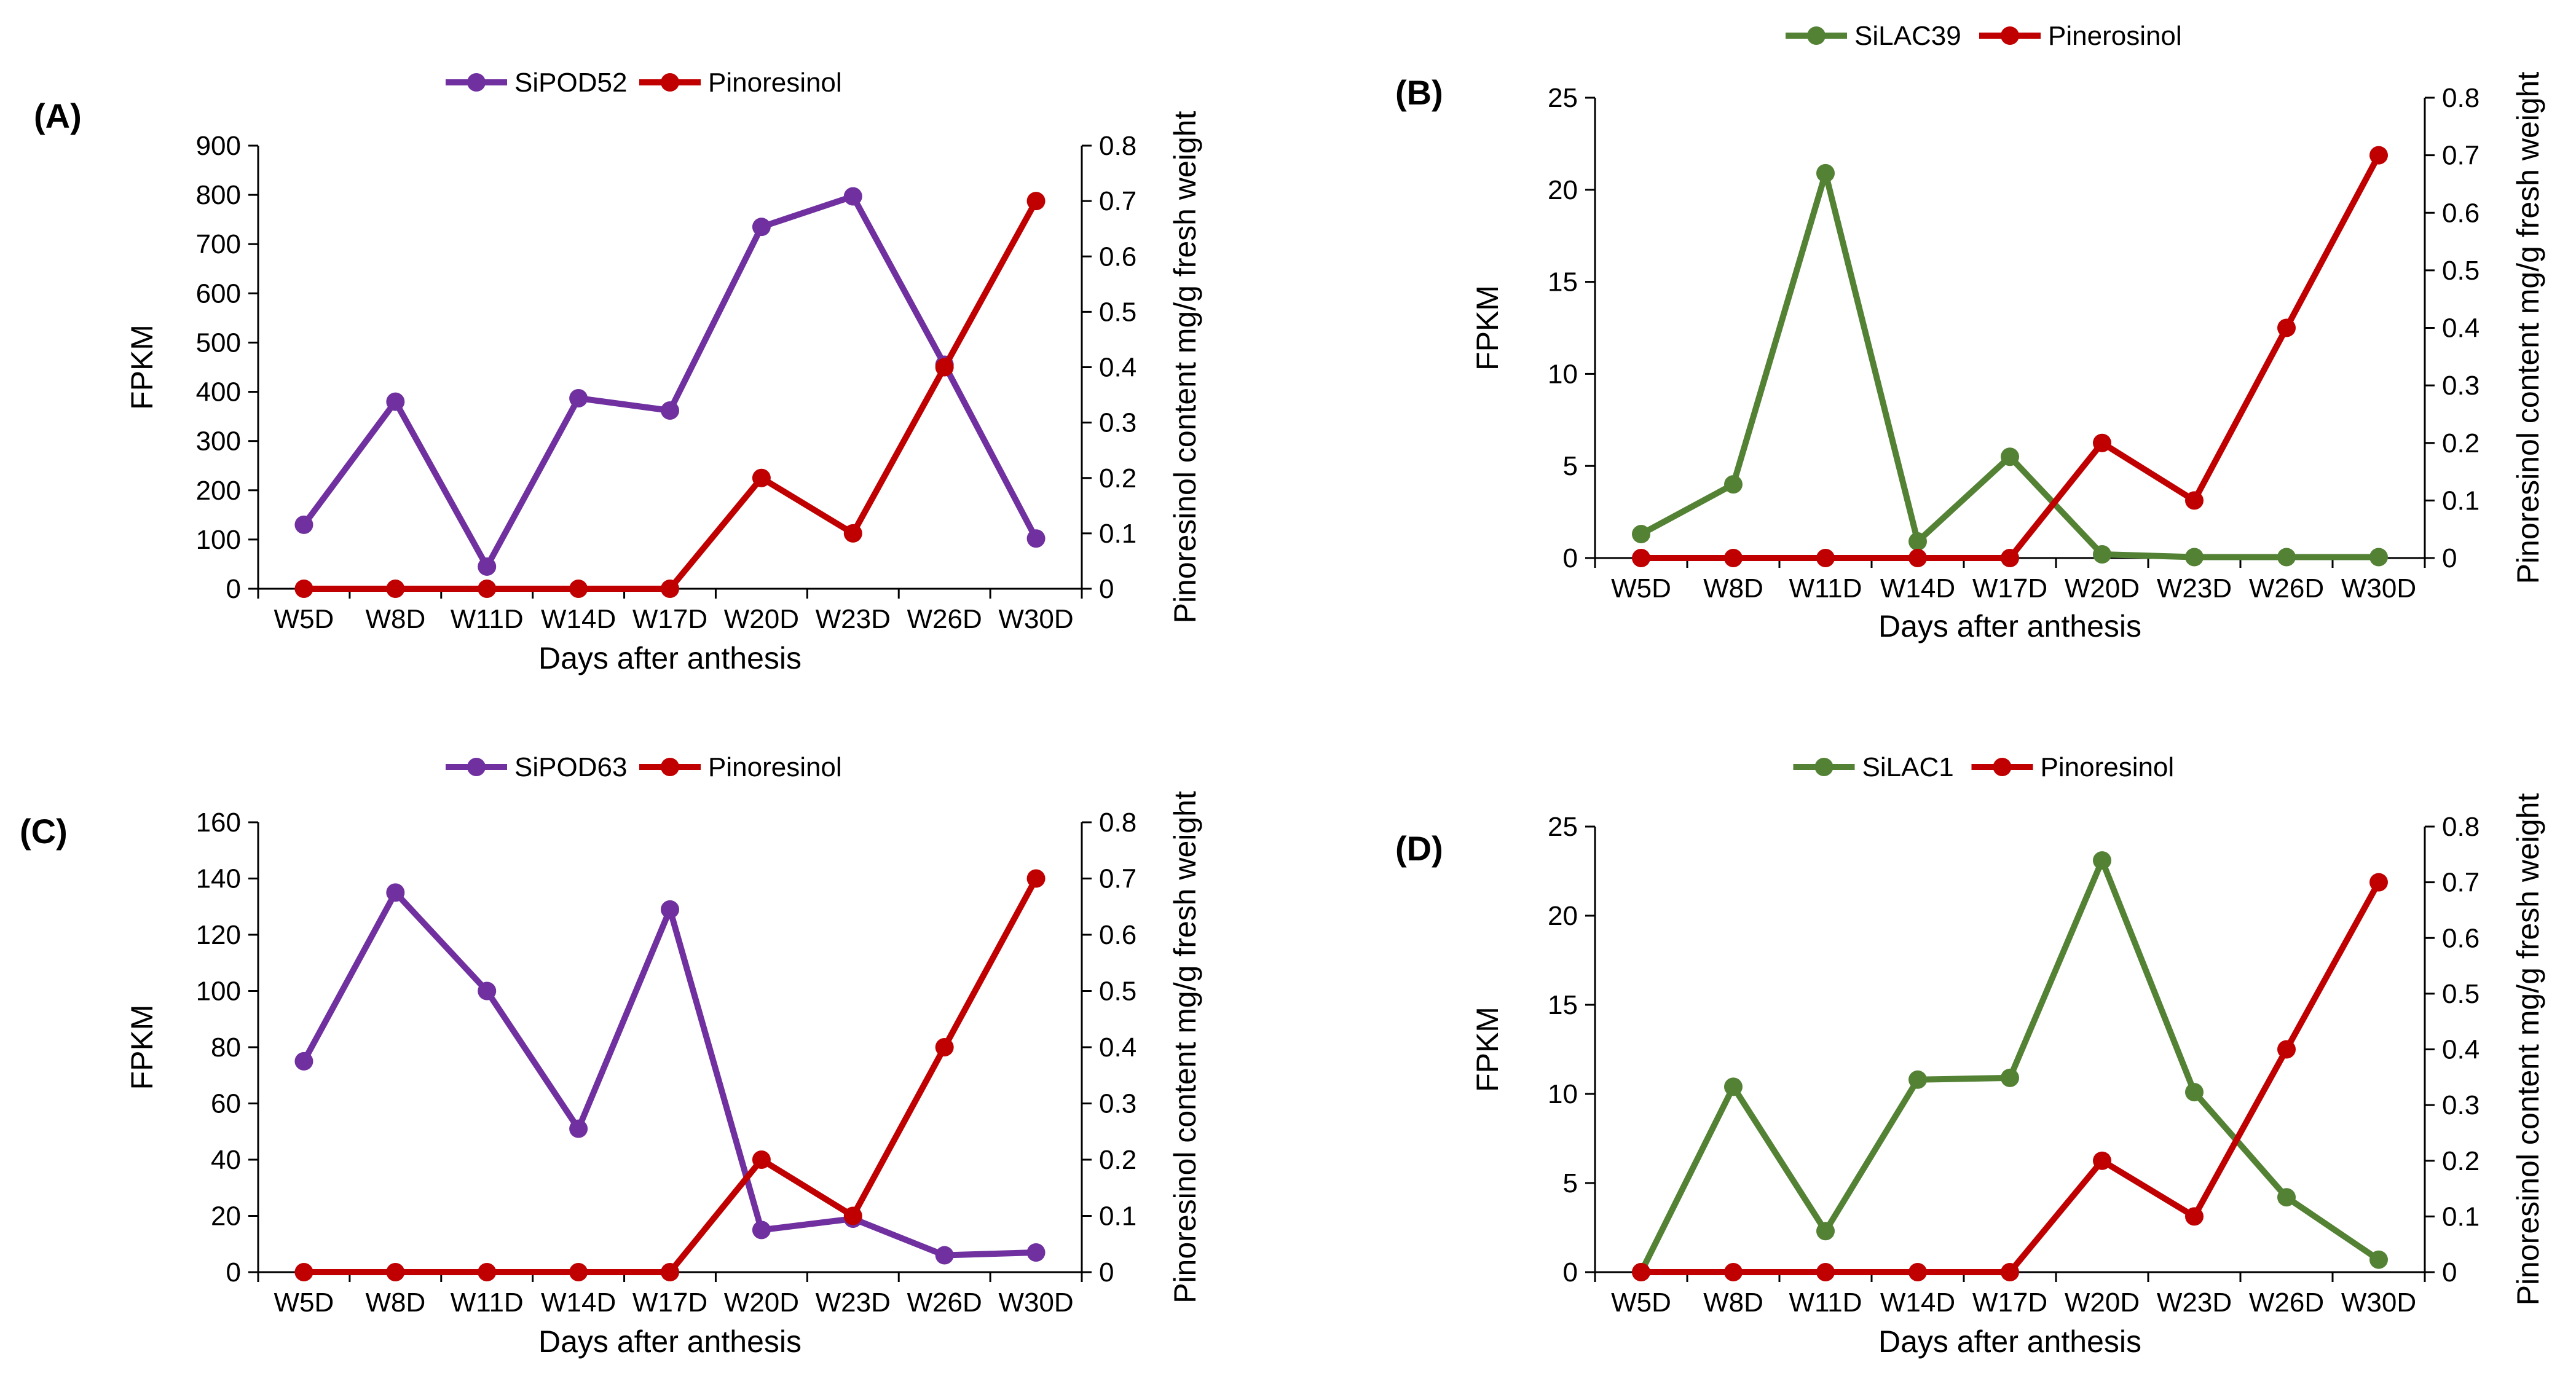 This screenshot has width=2576, height=1376. What do you see at coordinates (2461, 1216) in the screenshot?
I see `y-right-tick-label: 0.1` at bounding box center [2461, 1216].